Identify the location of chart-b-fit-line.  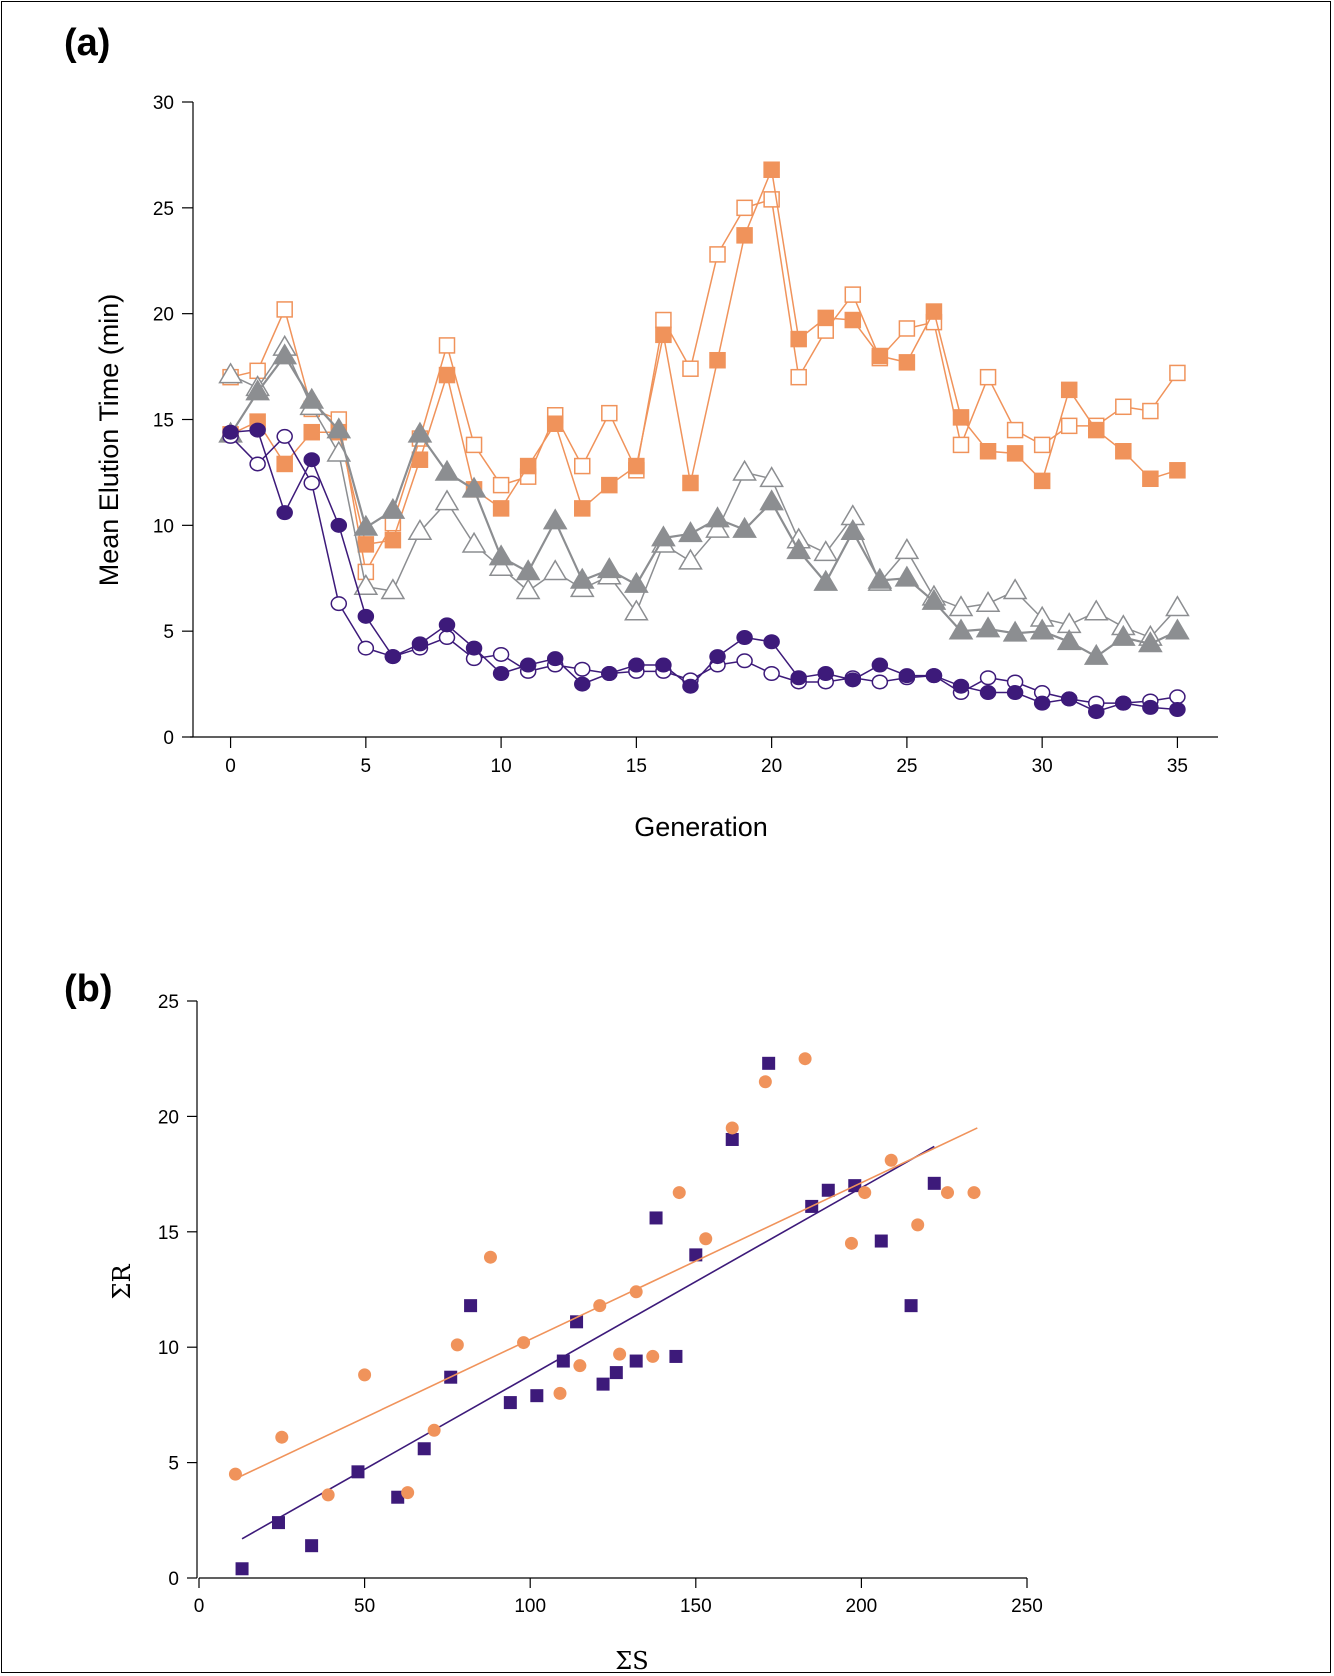
(606, 1303).